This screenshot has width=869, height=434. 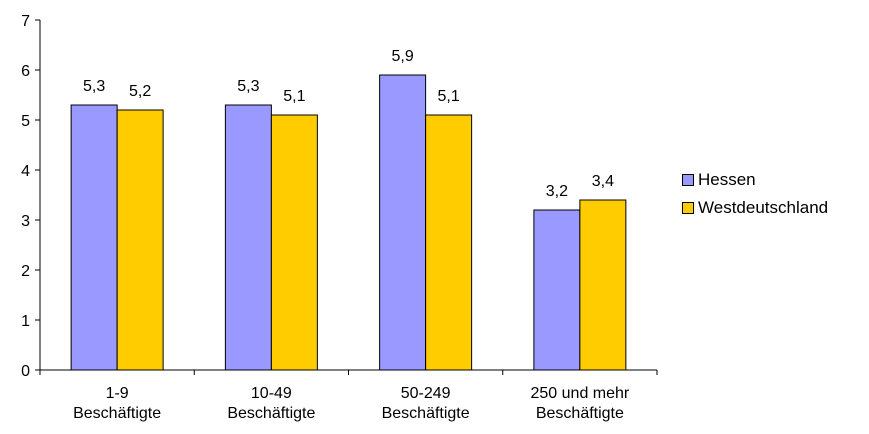 I want to click on legend: Hessen Westdeutschland, so click(x=755, y=194).